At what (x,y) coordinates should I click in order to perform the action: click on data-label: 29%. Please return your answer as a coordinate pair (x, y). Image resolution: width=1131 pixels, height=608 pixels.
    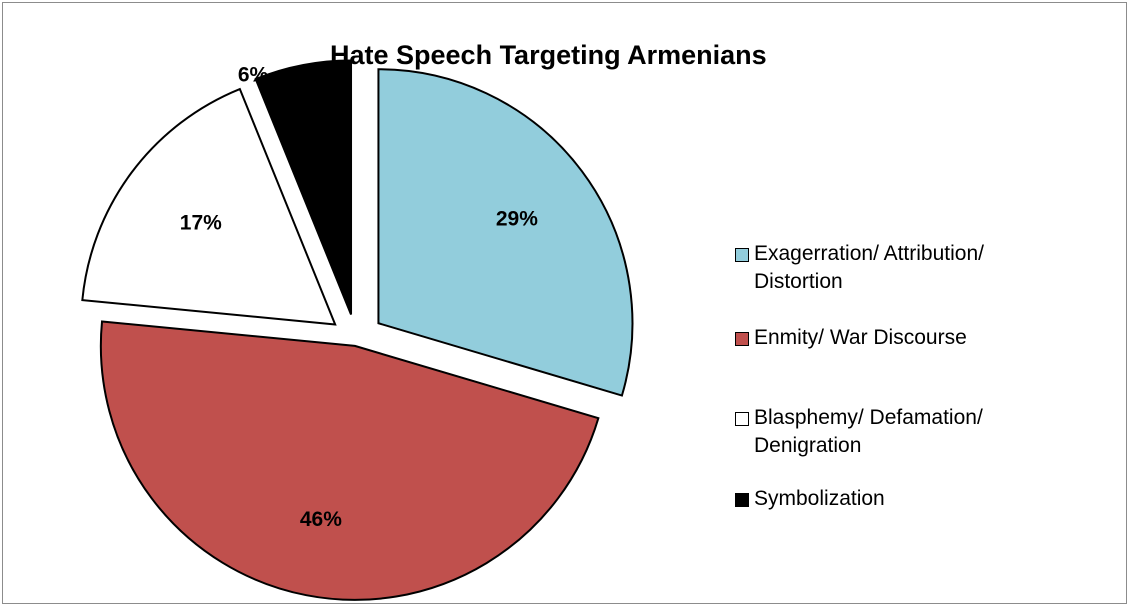
    Looking at the image, I should click on (517, 218).